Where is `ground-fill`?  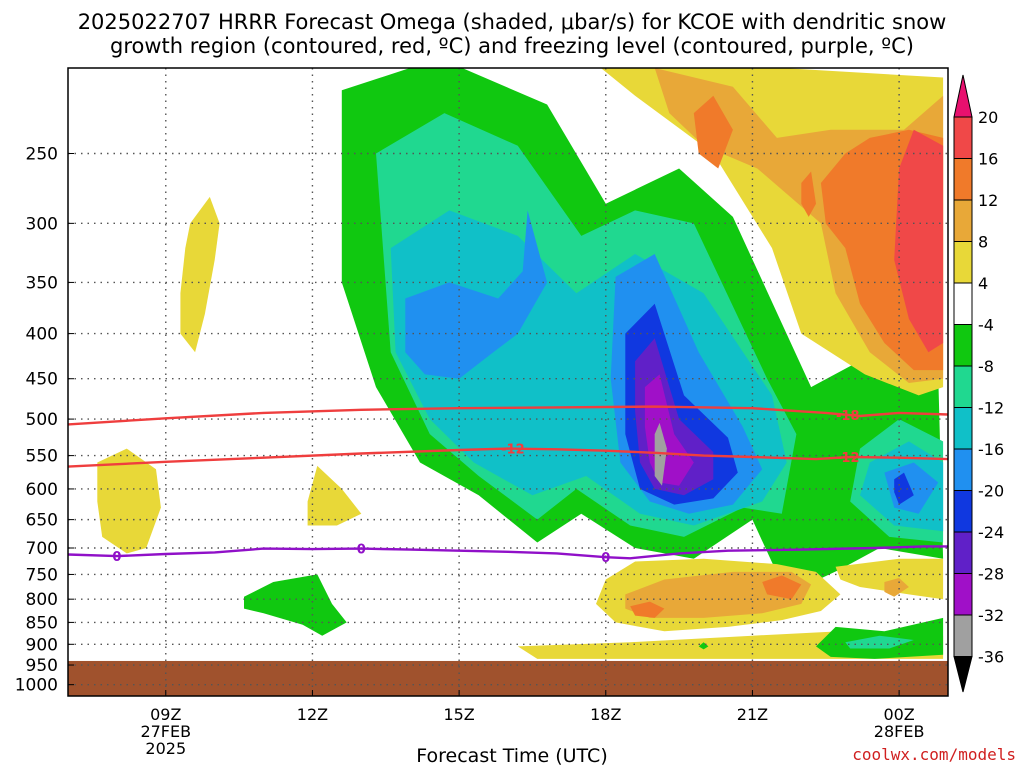 ground-fill is located at coordinates (508, 678).